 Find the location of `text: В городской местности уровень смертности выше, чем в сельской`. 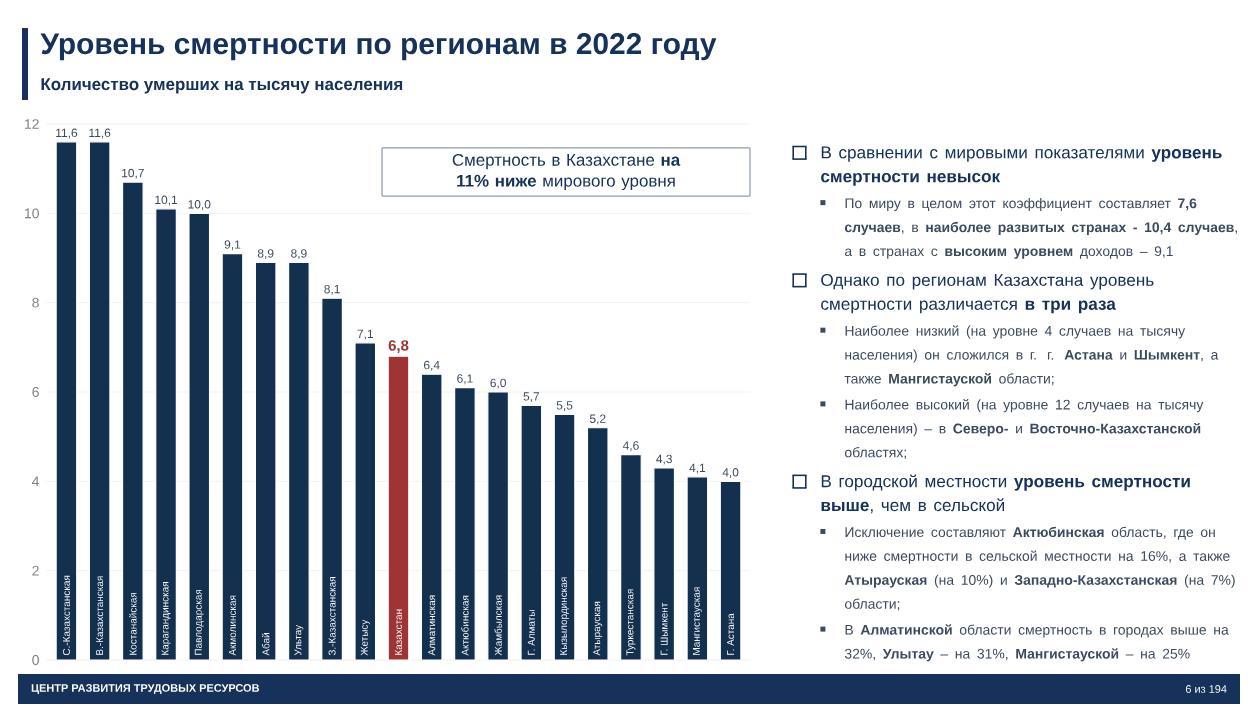

text: В городской местности уровень смертности выше, чем в сельской is located at coordinates (1005, 494).